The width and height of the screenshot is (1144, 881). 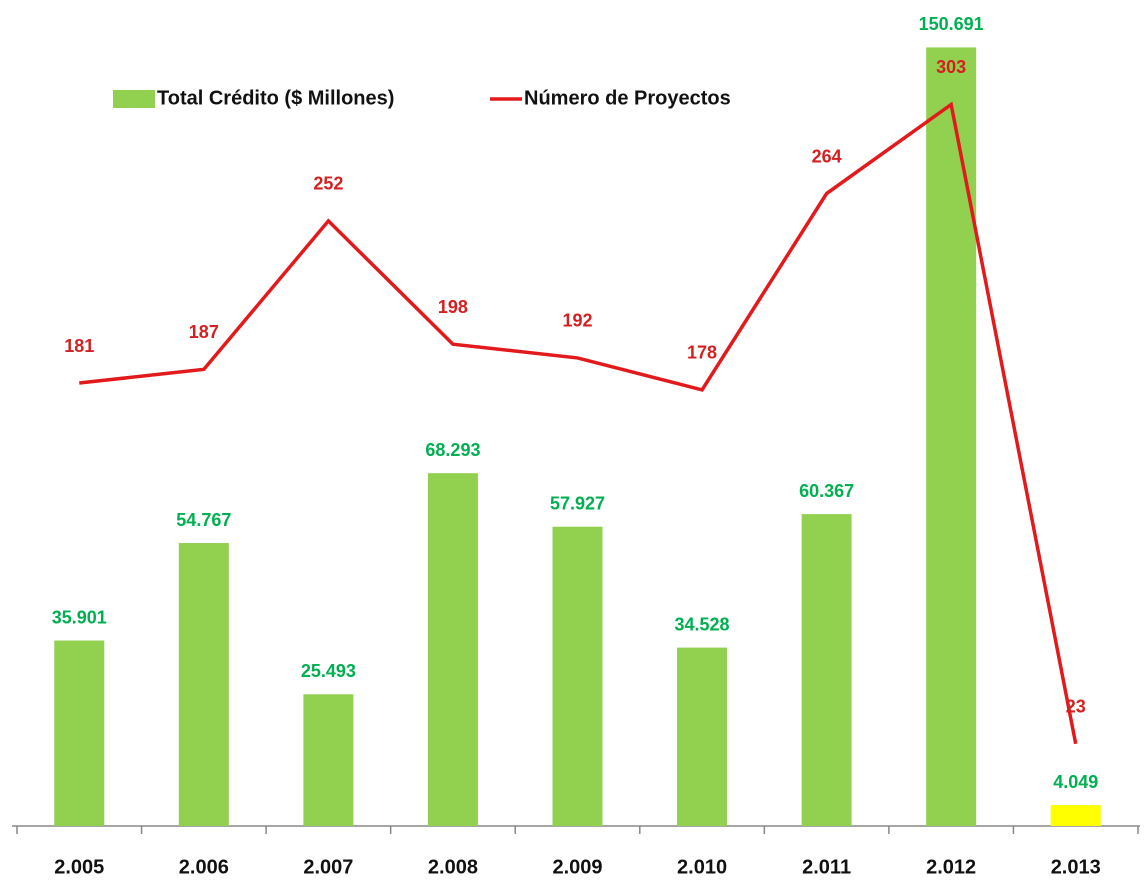 What do you see at coordinates (702, 353) in the screenshot?
I see `line-value-label: 178` at bounding box center [702, 353].